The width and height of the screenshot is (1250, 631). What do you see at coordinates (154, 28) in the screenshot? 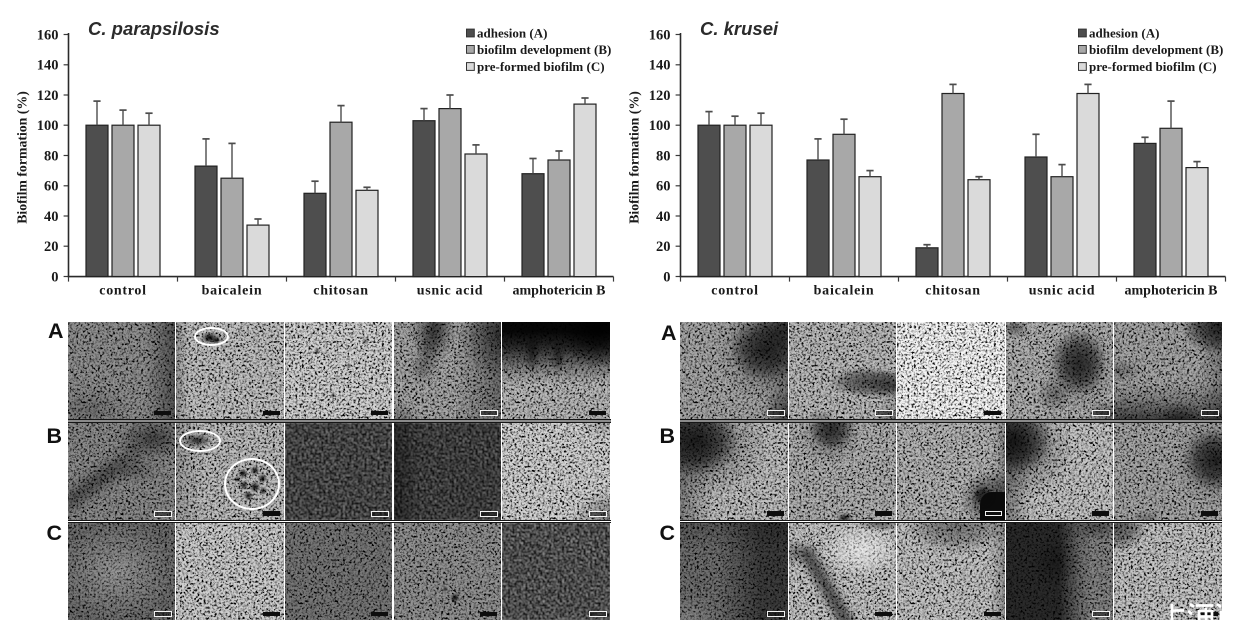
I see `svg-text: C. parapsilosis` at bounding box center [154, 28].